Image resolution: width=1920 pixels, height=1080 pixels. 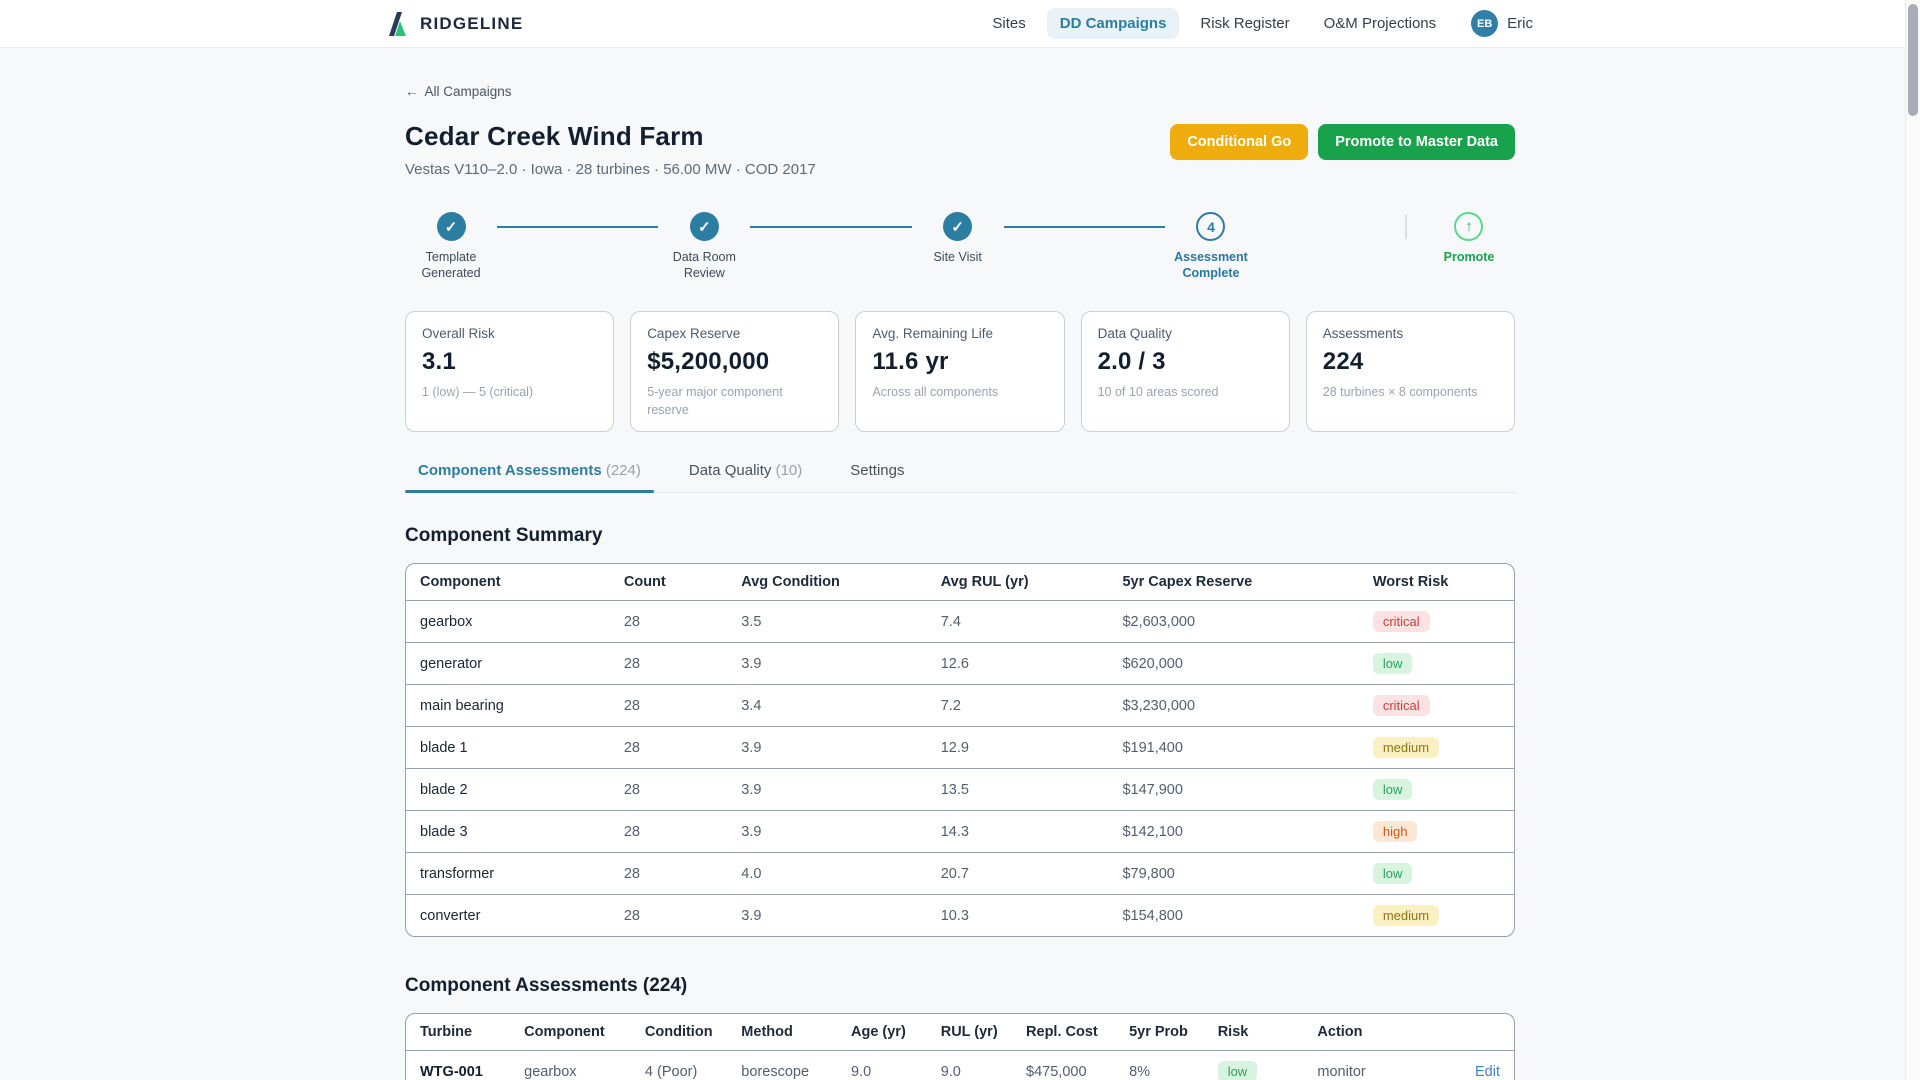 I want to click on cell-repl-cost: $475,000, so click(x=1064, y=1065).